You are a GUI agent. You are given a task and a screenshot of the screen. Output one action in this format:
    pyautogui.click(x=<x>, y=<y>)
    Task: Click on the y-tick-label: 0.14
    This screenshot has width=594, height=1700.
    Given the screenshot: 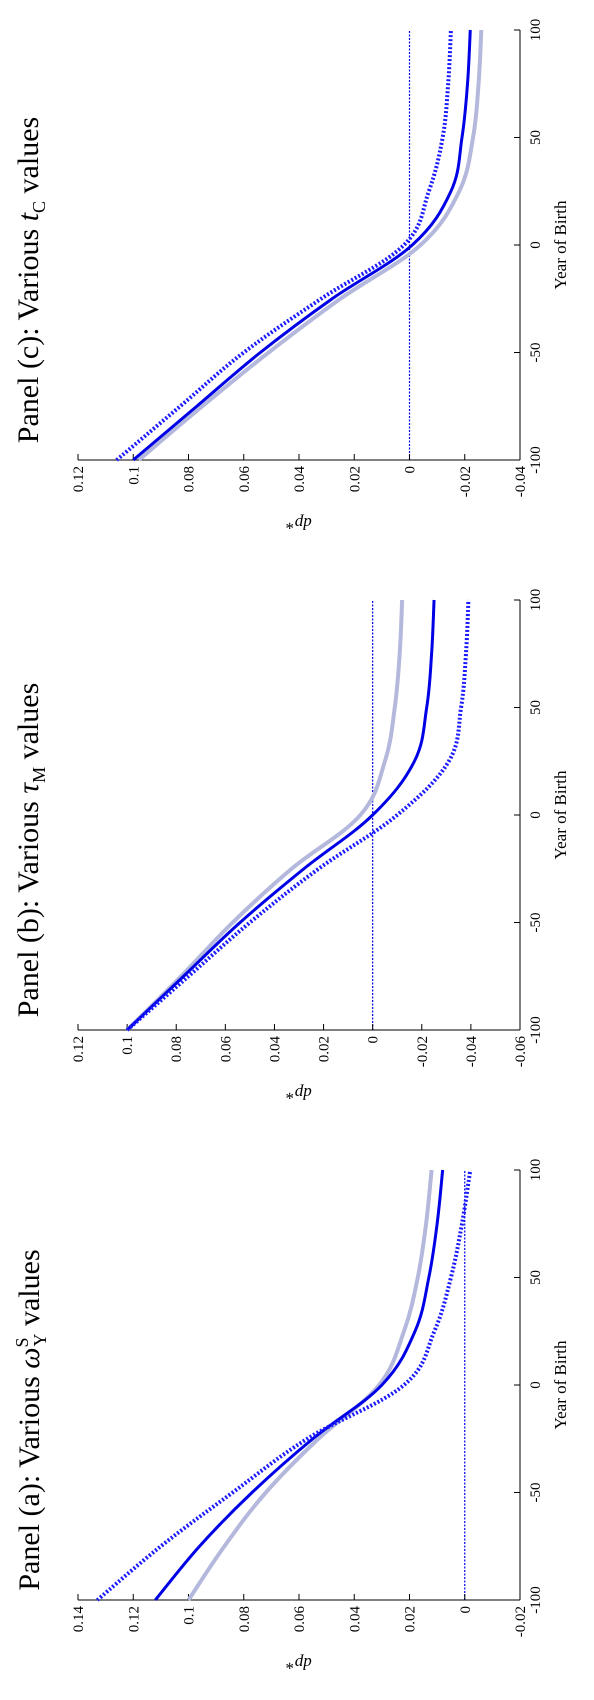 What is the action you would take?
    pyautogui.click(x=79, y=1619)
    